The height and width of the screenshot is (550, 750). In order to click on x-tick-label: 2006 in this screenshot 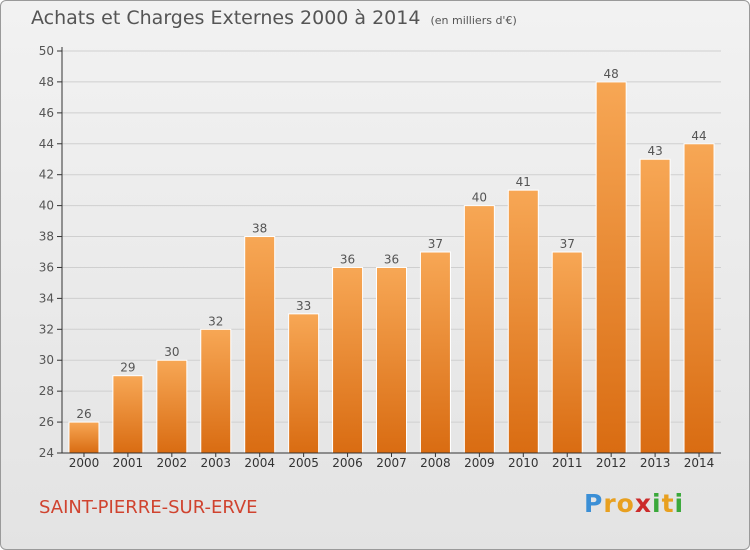, I will do `click(347, 463)`.